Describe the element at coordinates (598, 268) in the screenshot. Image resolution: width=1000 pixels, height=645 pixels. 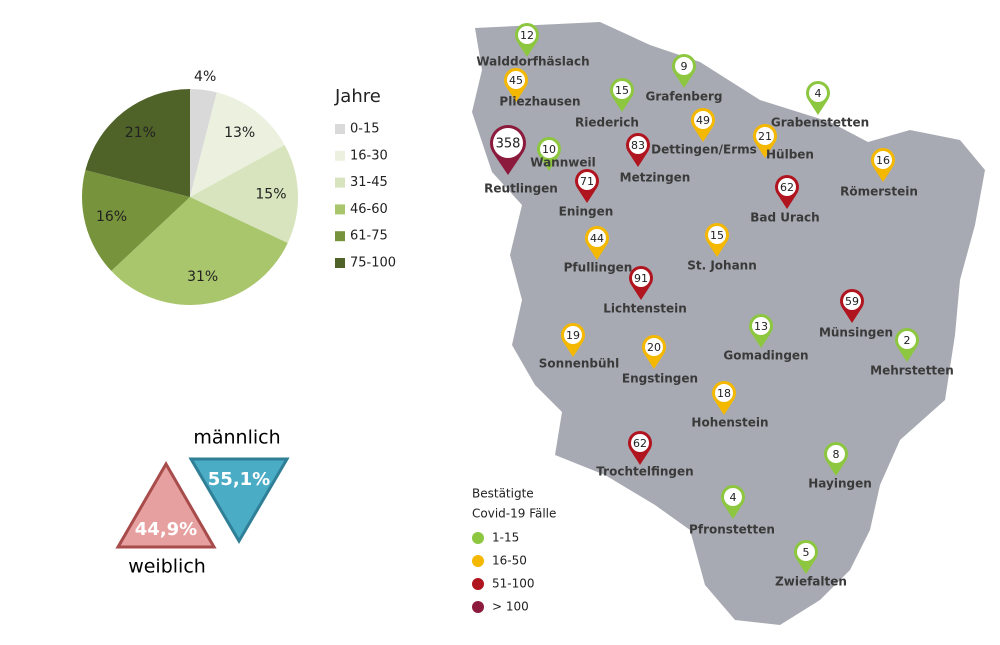
I see `town-name: Pfullingen` at that location.